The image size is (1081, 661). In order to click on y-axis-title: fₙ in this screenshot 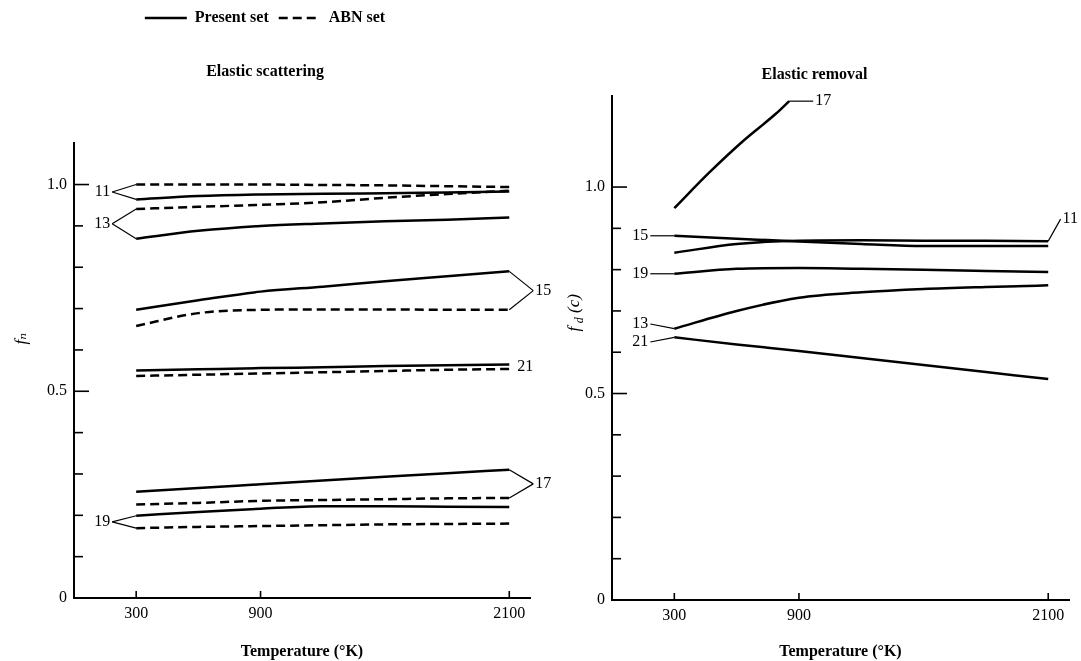, I will do `click(21, 338)`.